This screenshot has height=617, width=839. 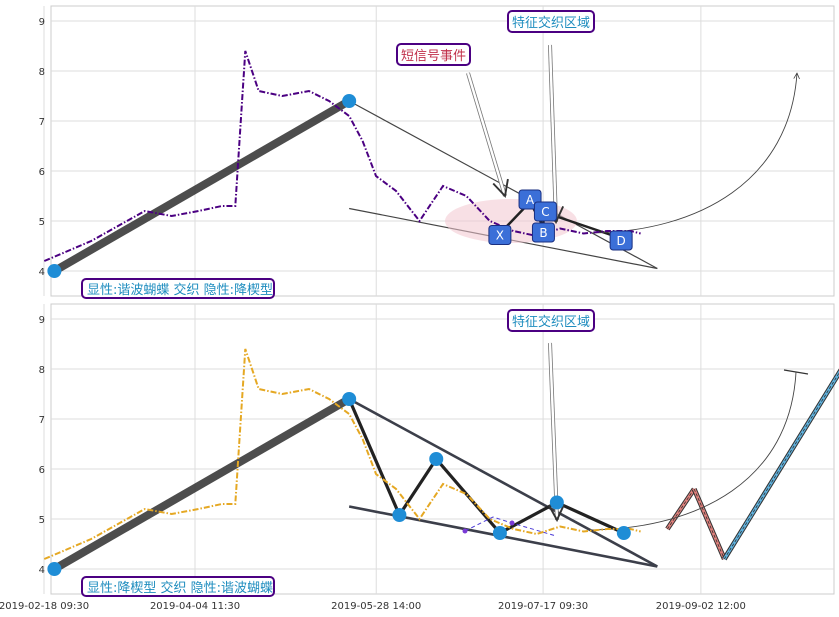 I want to click on bottom-y-tick-labels: 4 5 6 7 8 9, so click(x=42, y=445).